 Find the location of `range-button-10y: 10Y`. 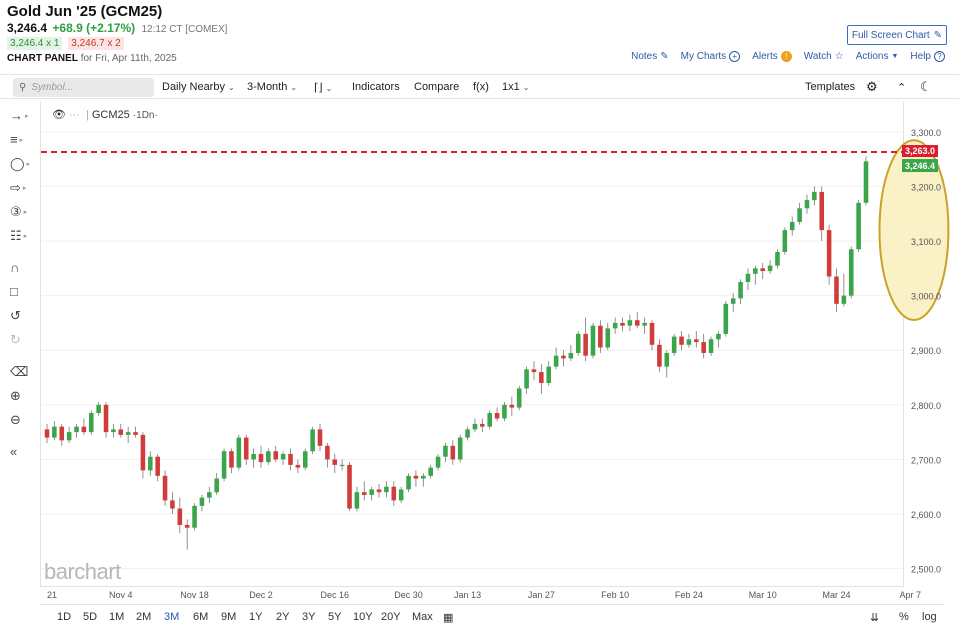

range-button-10y: 10Y is located at coordinates (363, 617).